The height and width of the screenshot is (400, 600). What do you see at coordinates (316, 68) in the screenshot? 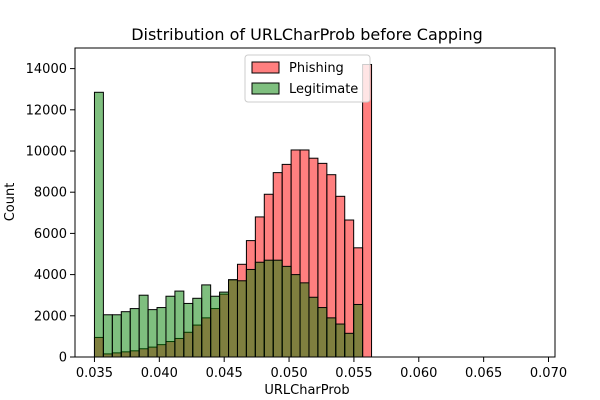
I see `legend-label-phishing: Phishing` at bounding box center [316, 68].